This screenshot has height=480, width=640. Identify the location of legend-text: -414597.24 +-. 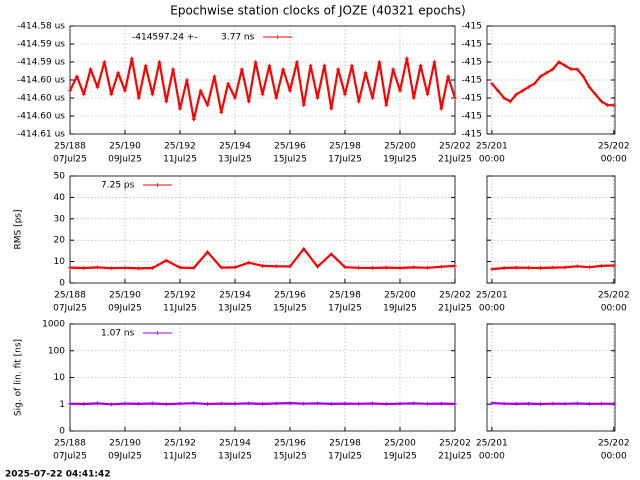
(165, 38).